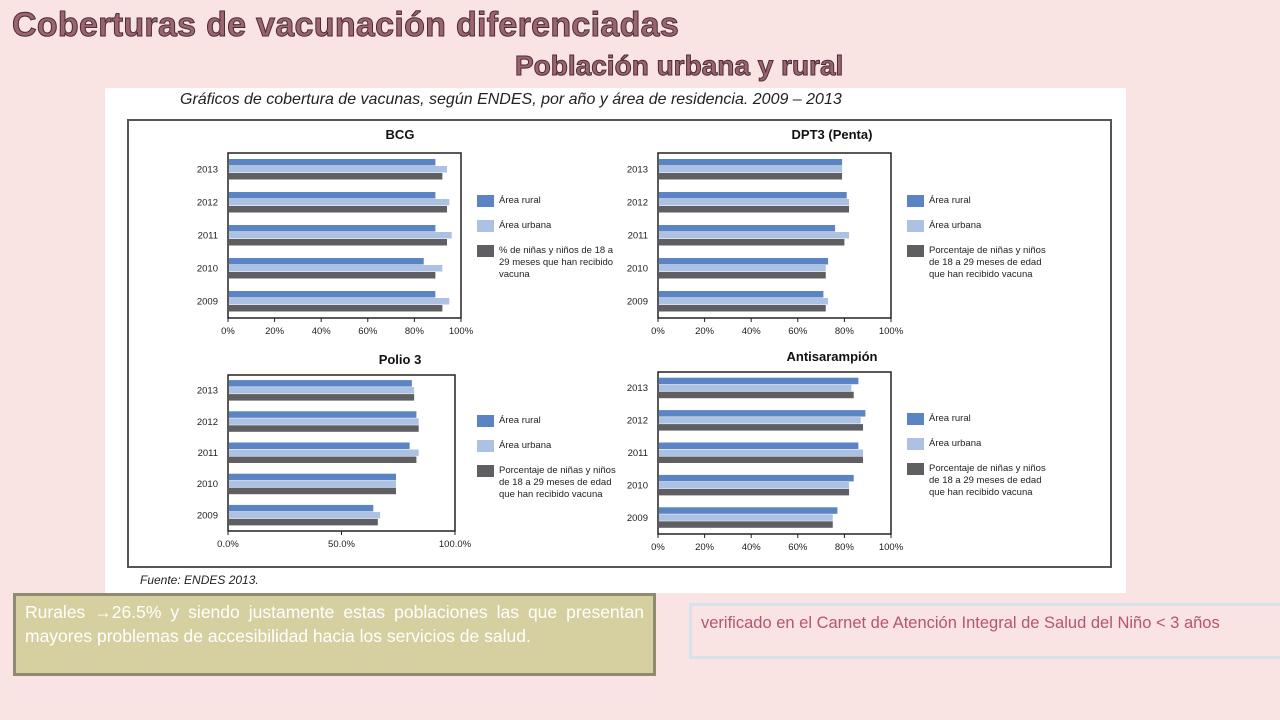  I want to click on x-tick-label: 50.0%, so click(341, 544).